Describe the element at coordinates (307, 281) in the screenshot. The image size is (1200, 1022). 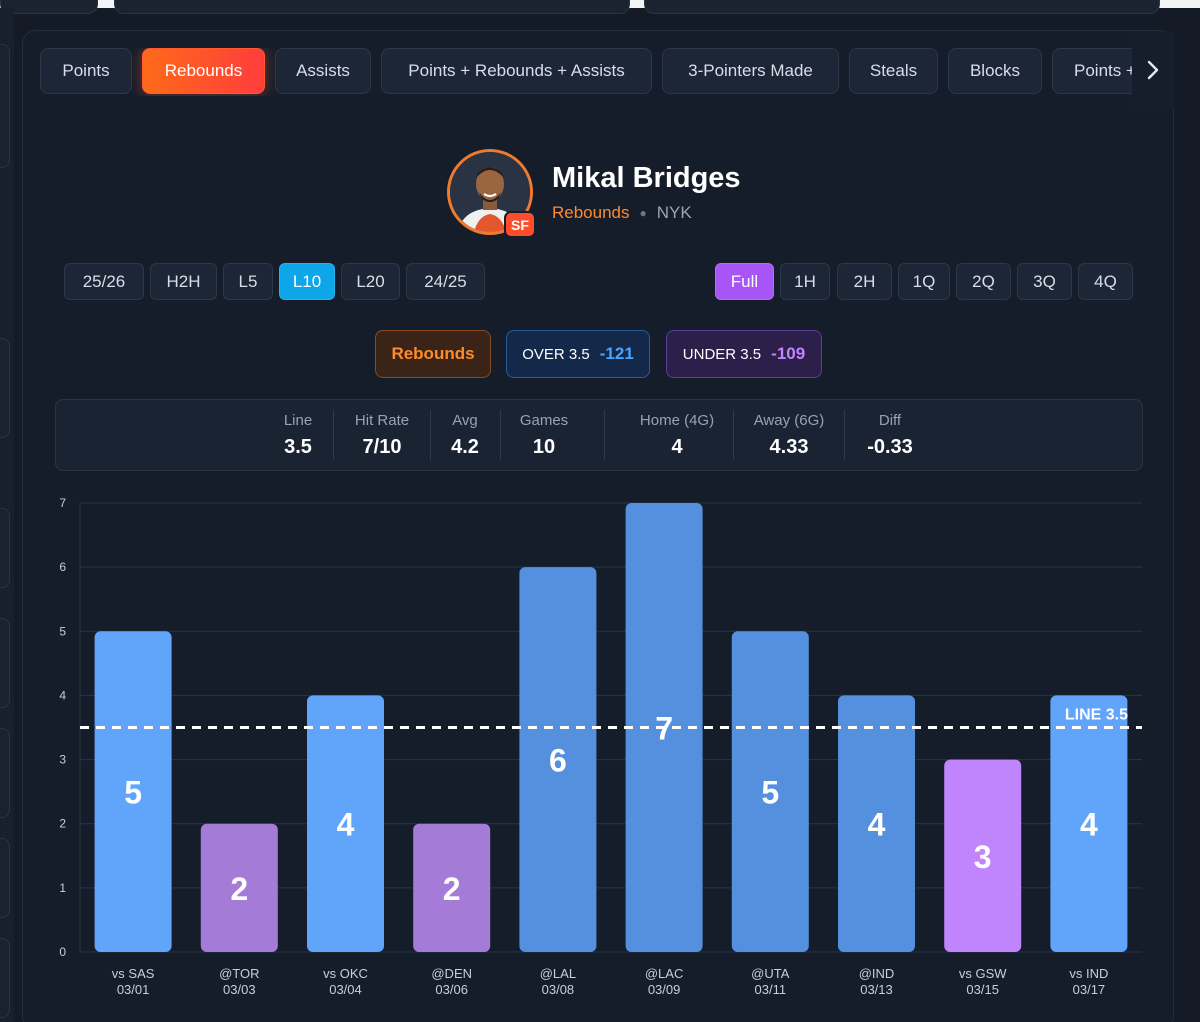
I see `range-l10: L10` at that location.